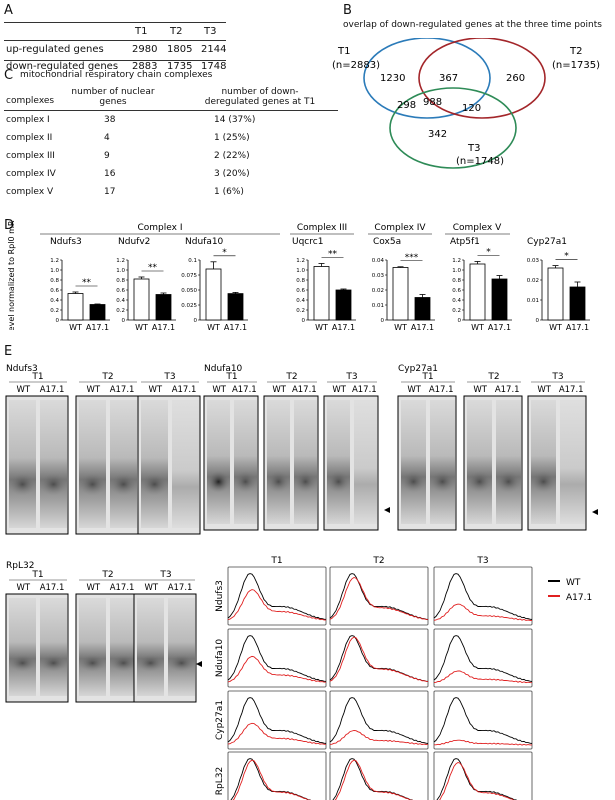 This screenshot has height=800, width=615. What do you see at coordinates (232, 156) in the screenshot?
I see `table-c-cell: 2 (22%)` at bounding box center [232, 156].